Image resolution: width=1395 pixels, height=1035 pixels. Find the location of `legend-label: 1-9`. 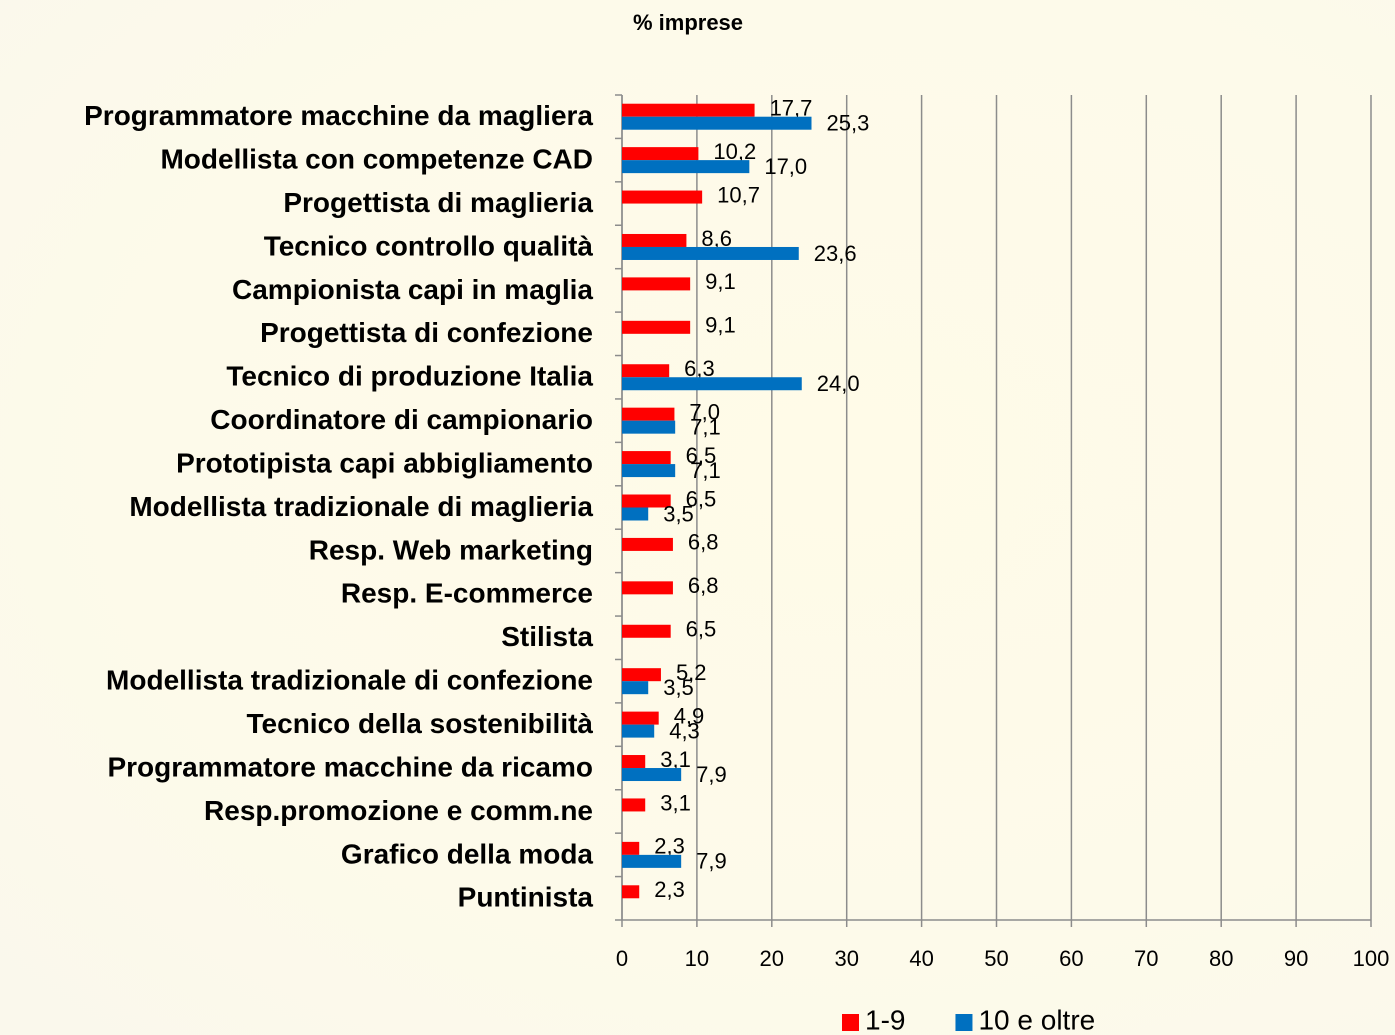

legend-label: 1-9 is located at coordinates (885, 1019).